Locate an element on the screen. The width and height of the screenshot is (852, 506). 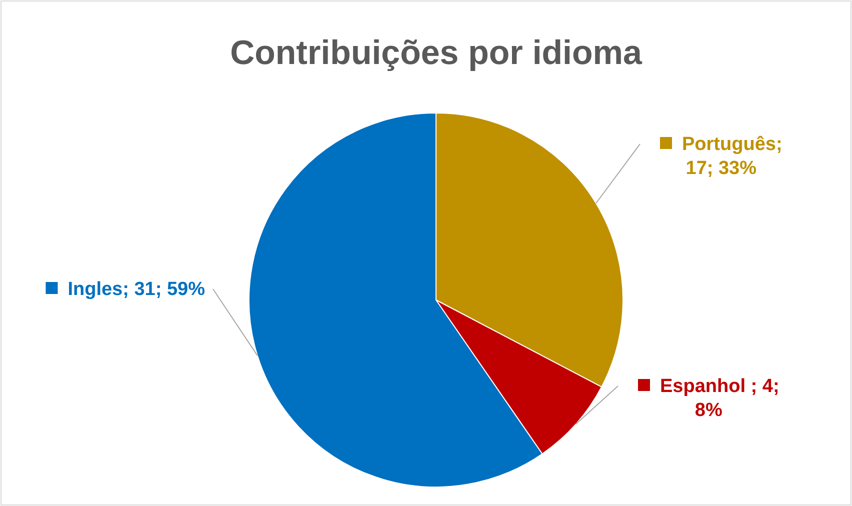
legend-label: Ingles; 31; 59% is located at coordinates (137, 289).